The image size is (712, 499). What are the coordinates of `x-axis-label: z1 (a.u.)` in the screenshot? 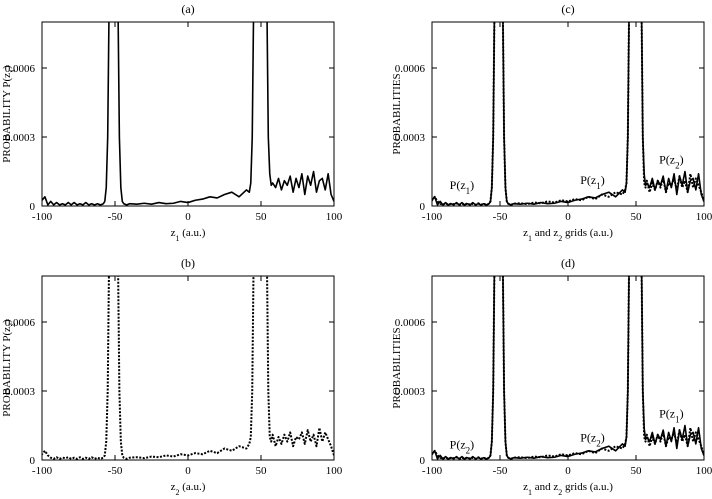 It's located at (188, 235).